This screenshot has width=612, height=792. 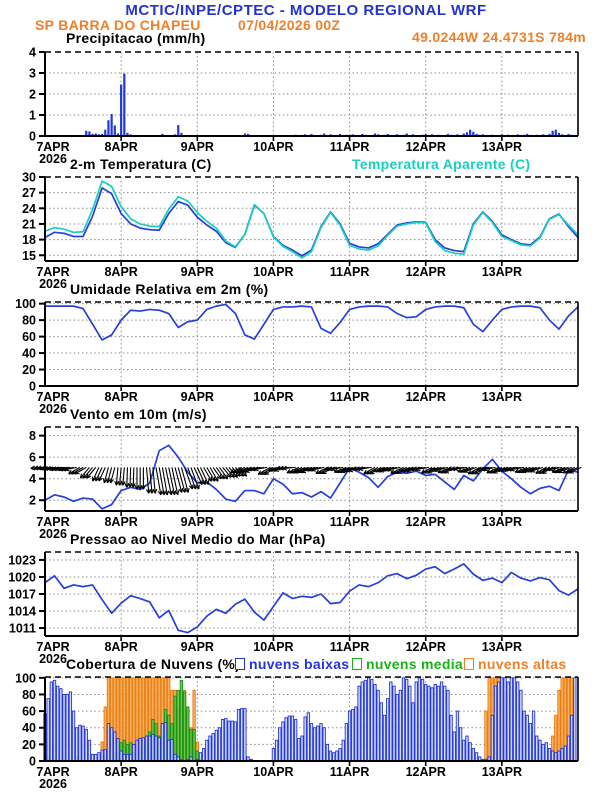 I want to click on svg-text: 27, so click(x=29, y=193).